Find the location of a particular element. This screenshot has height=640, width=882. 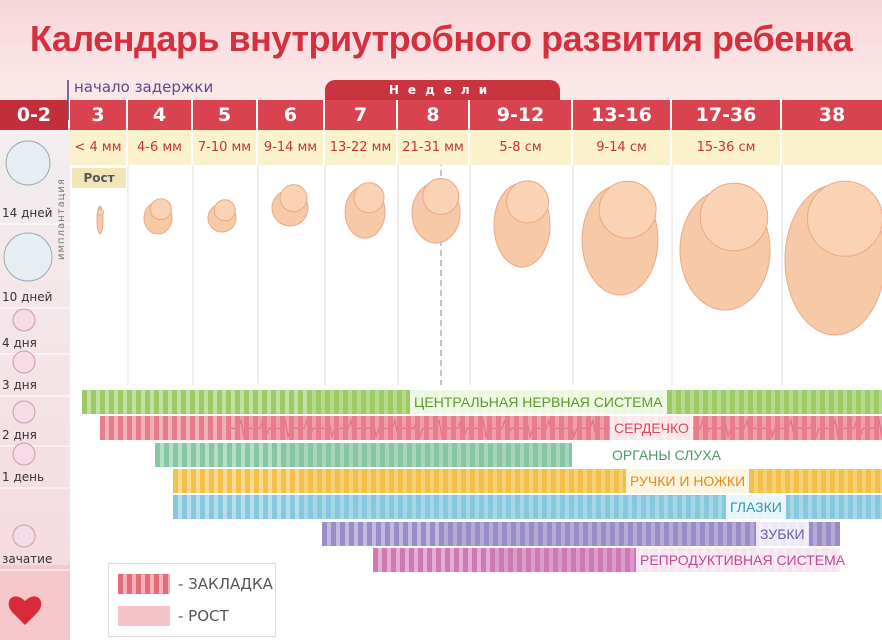

day-label: зачатие is located at coordinates (27, 559).